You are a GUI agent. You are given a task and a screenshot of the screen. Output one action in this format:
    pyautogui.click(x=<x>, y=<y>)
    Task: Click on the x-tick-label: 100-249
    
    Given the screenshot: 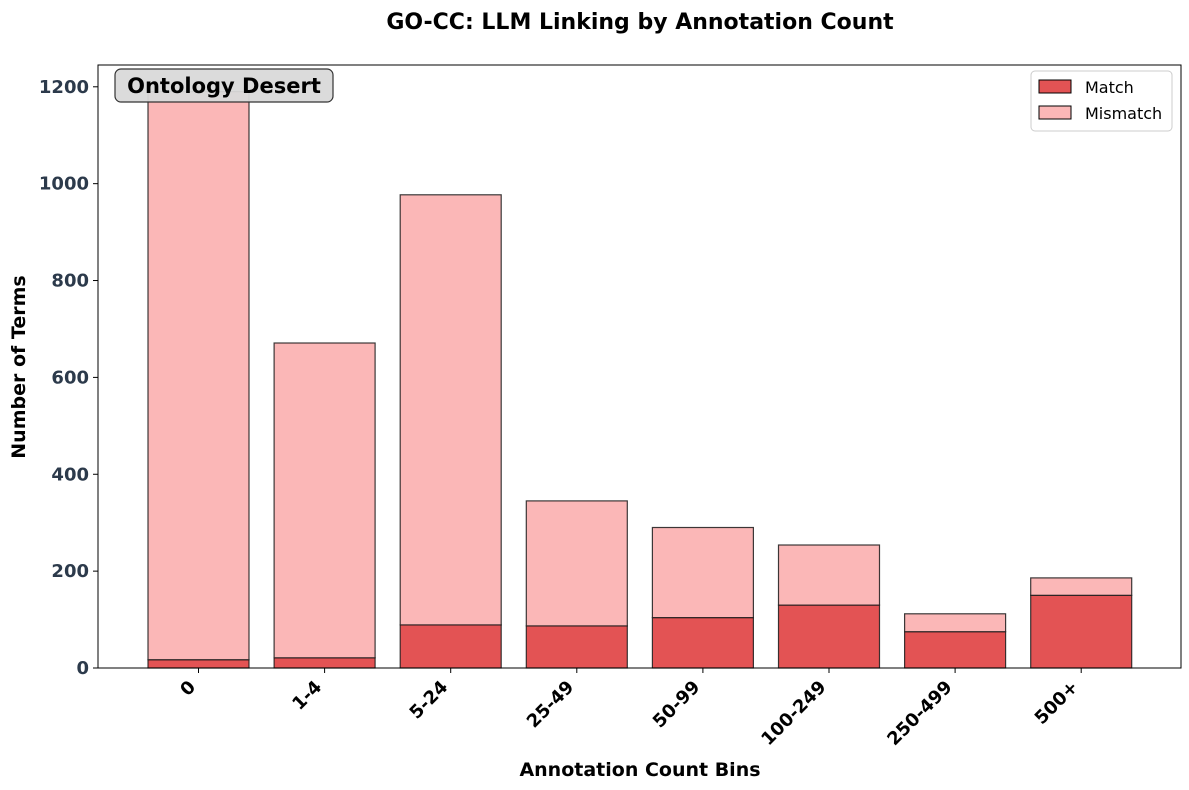 What is the action you would take?
    pyautogui.click(x=793, y=713)
    